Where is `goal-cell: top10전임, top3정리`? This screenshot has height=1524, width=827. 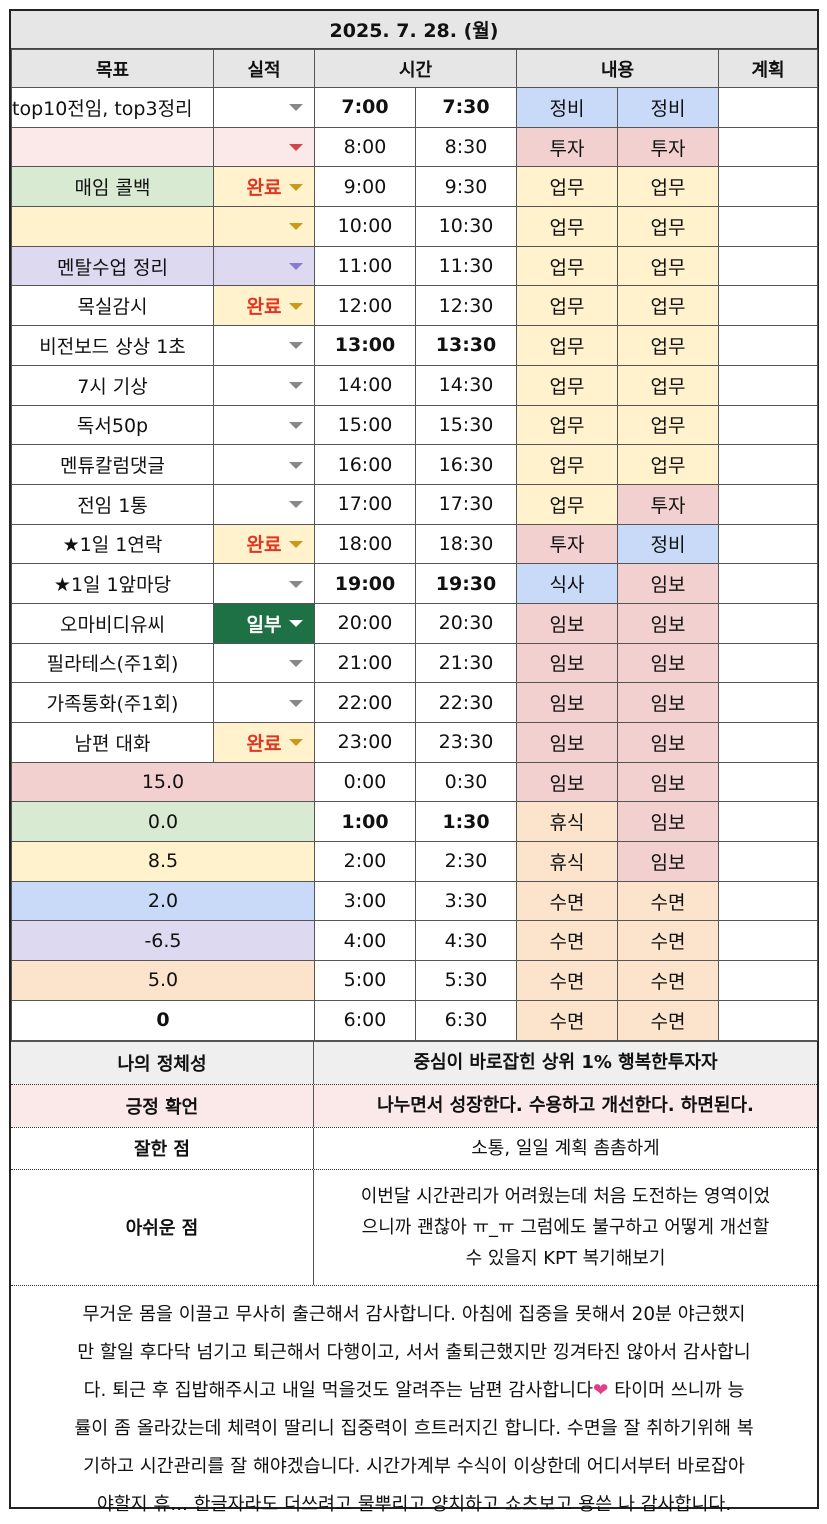
goal-cell: top10전임, top3정리 is located at coordinates (112, 107).